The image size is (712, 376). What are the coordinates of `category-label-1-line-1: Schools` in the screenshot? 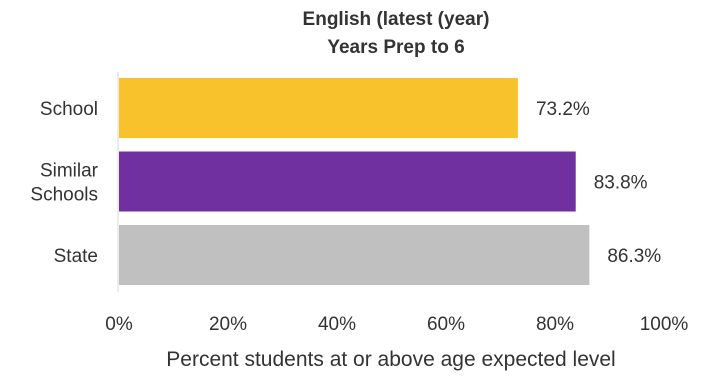 It's located at (64, 195).